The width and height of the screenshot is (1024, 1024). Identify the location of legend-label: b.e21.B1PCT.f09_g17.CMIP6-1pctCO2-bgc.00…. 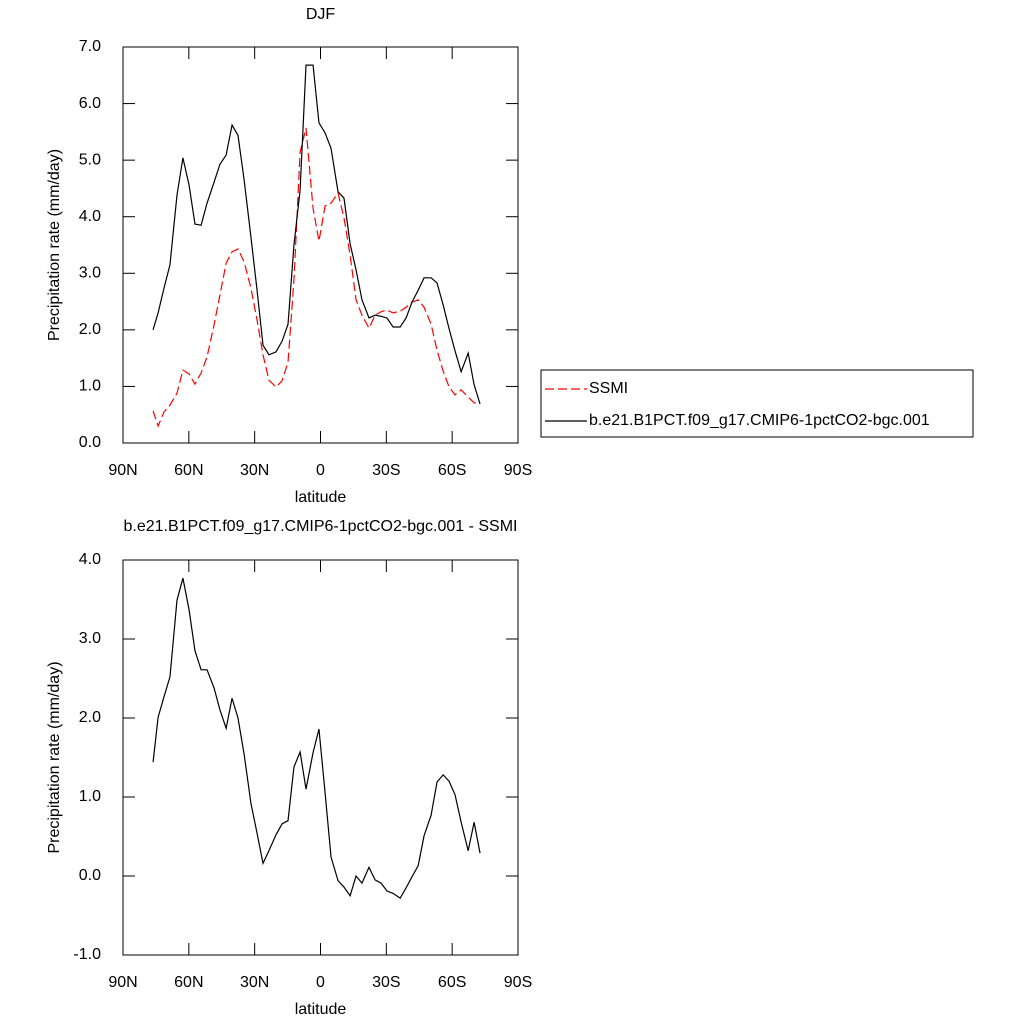
(759, 420).